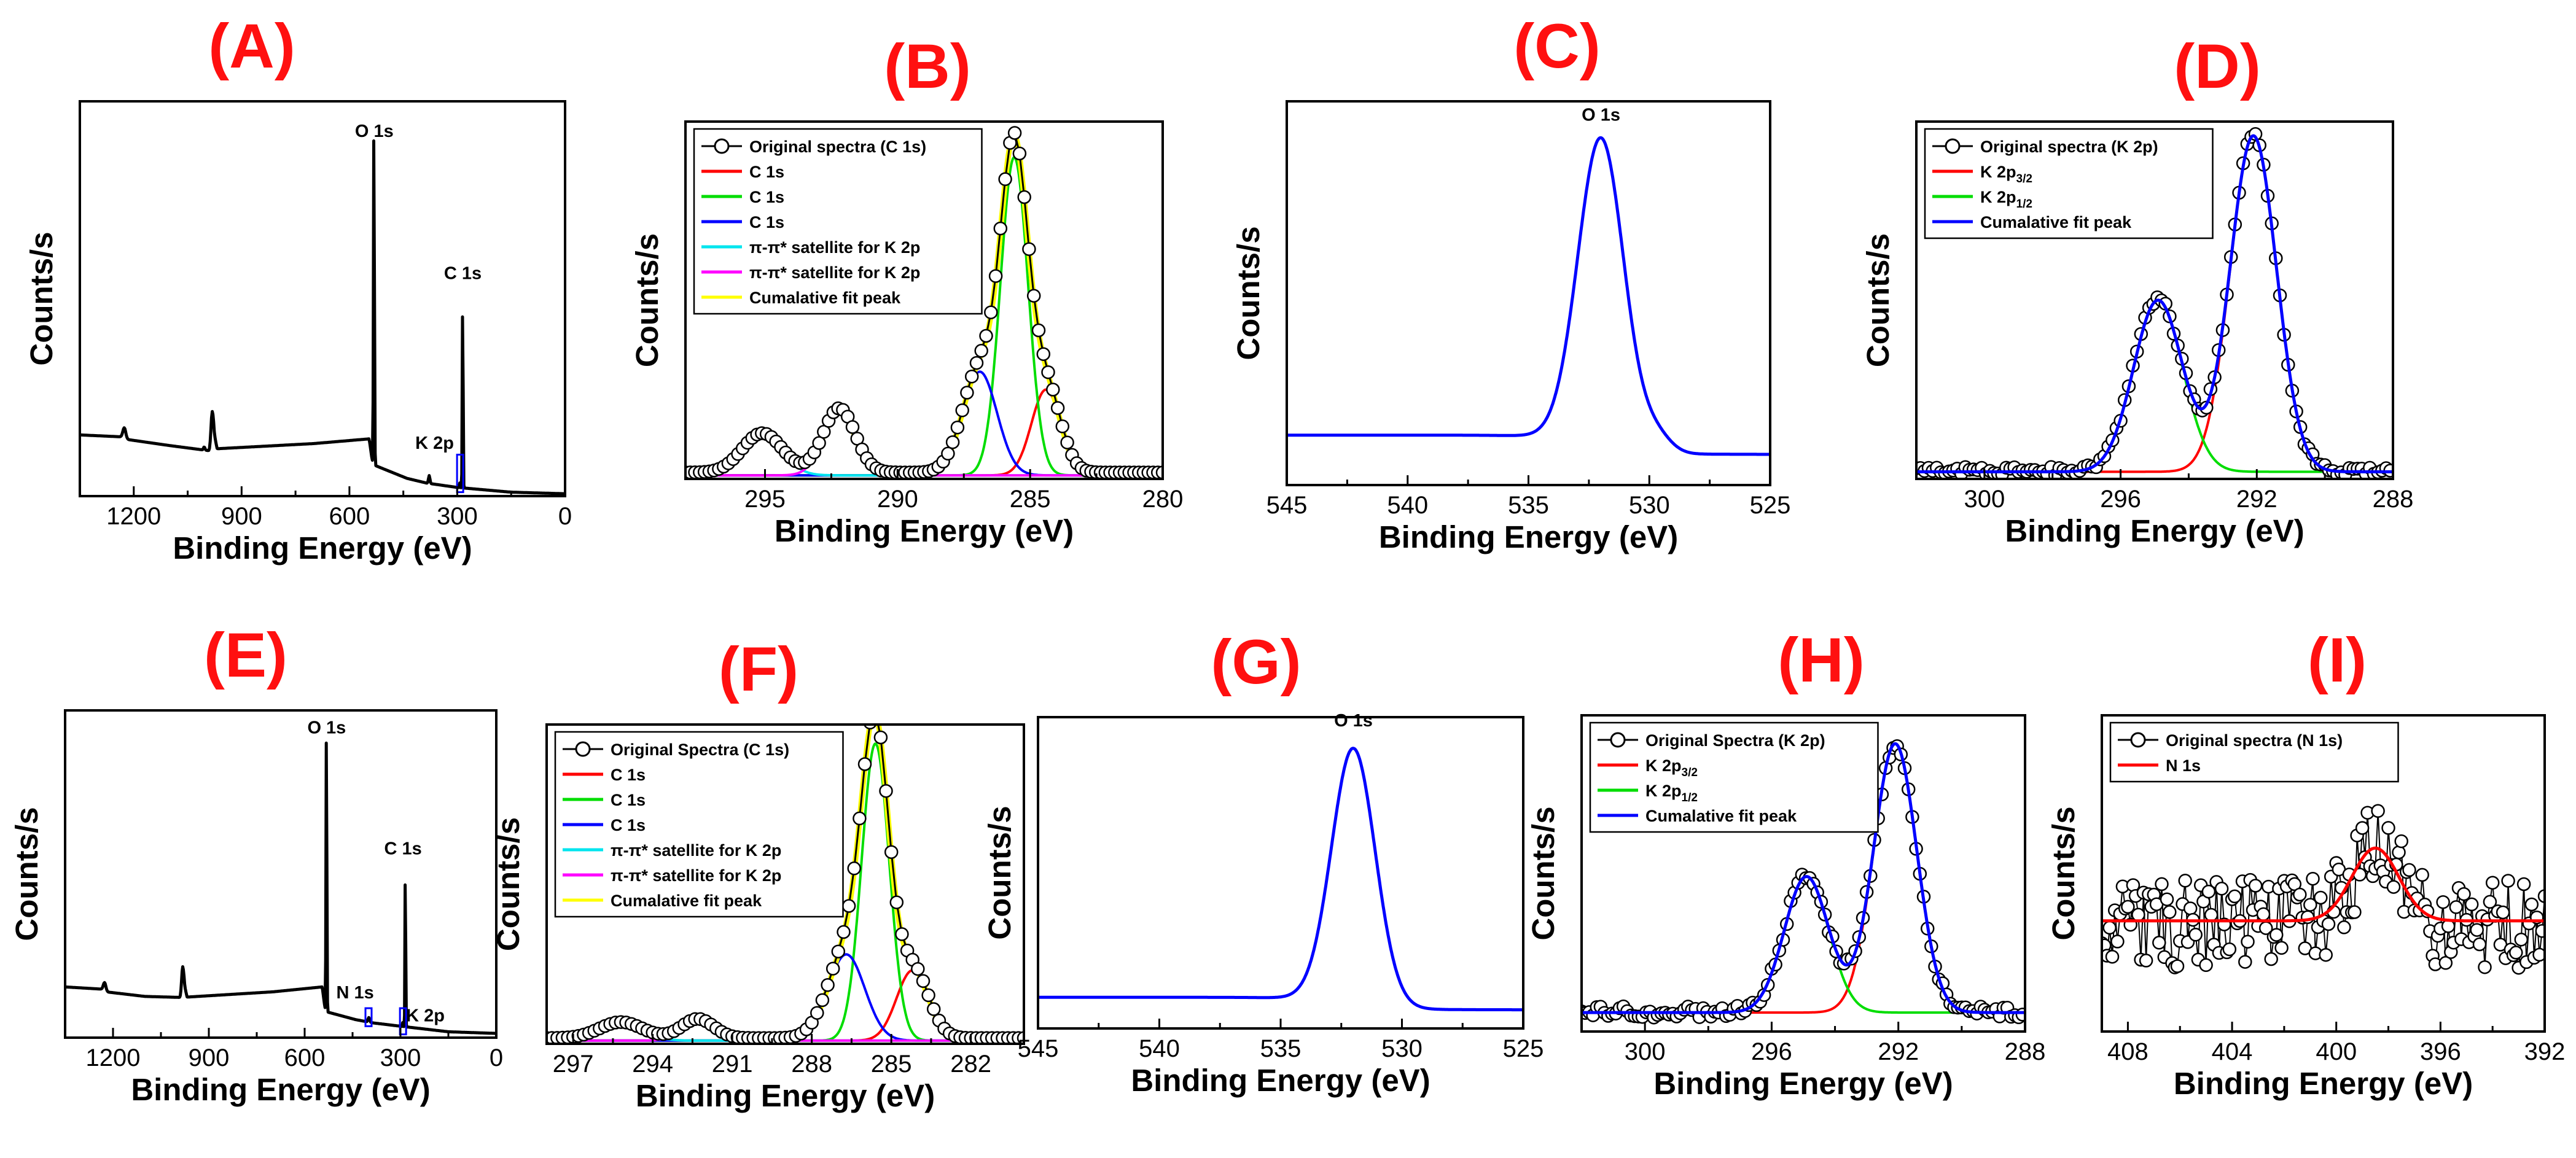 This screenshot has height=1158, width=2576. Describe the element at coordinates (241, 516) in the screenshot. I see `x-tick-label: 900` at that location.